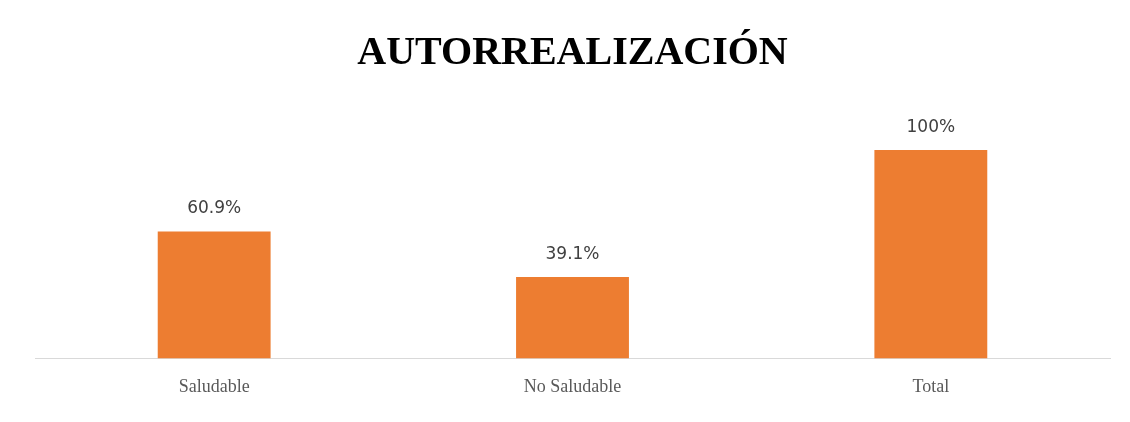 The height and width of the screenshot is (422, 1130). What do you see at coordinates (931, 385) in the screenshot?
I see `x-tick-label: Total` at bounding box center [931, 385].